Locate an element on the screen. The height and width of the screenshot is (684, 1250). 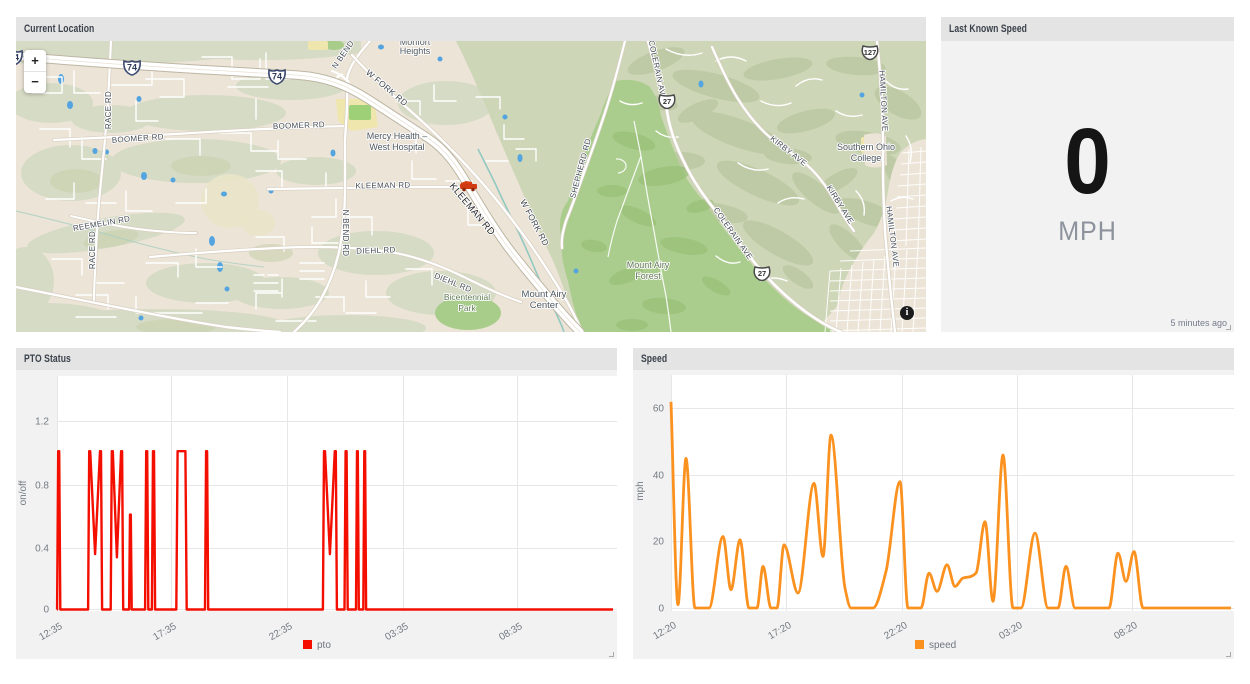
svg-text: HAMILTON AVE is located at coordinates (883, 101).